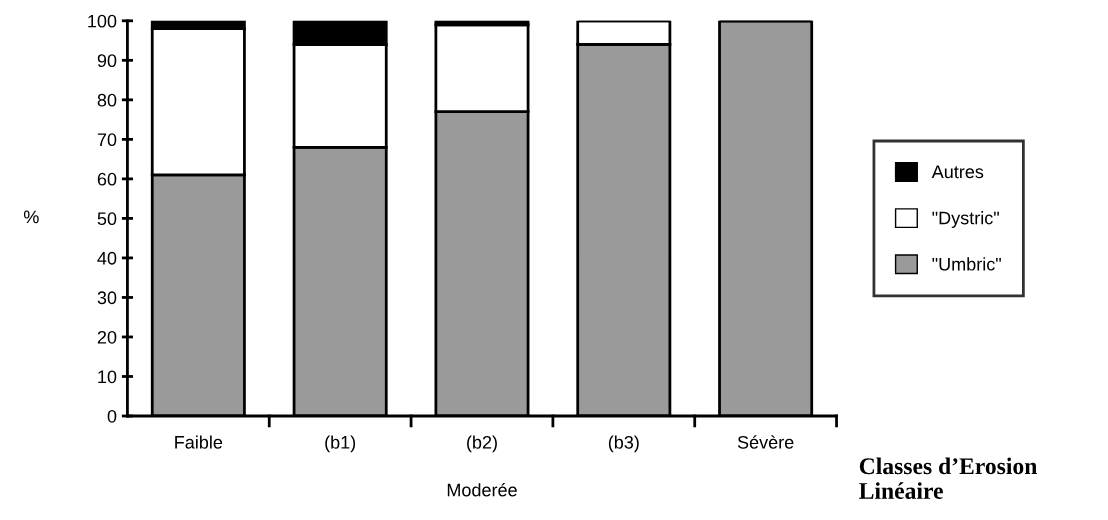 Image resolution: width=1108 pixels, height=520 pixels. I want to click on y-tick-label: 30, so click(107, 298).